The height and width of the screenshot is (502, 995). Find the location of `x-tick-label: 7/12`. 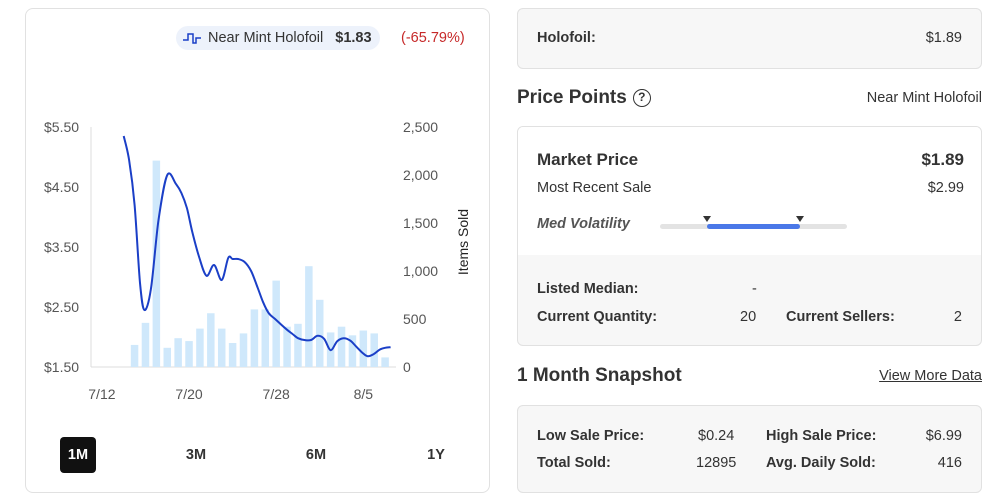

x-tick-label: 7/12 is located at coordinates (101, 394).